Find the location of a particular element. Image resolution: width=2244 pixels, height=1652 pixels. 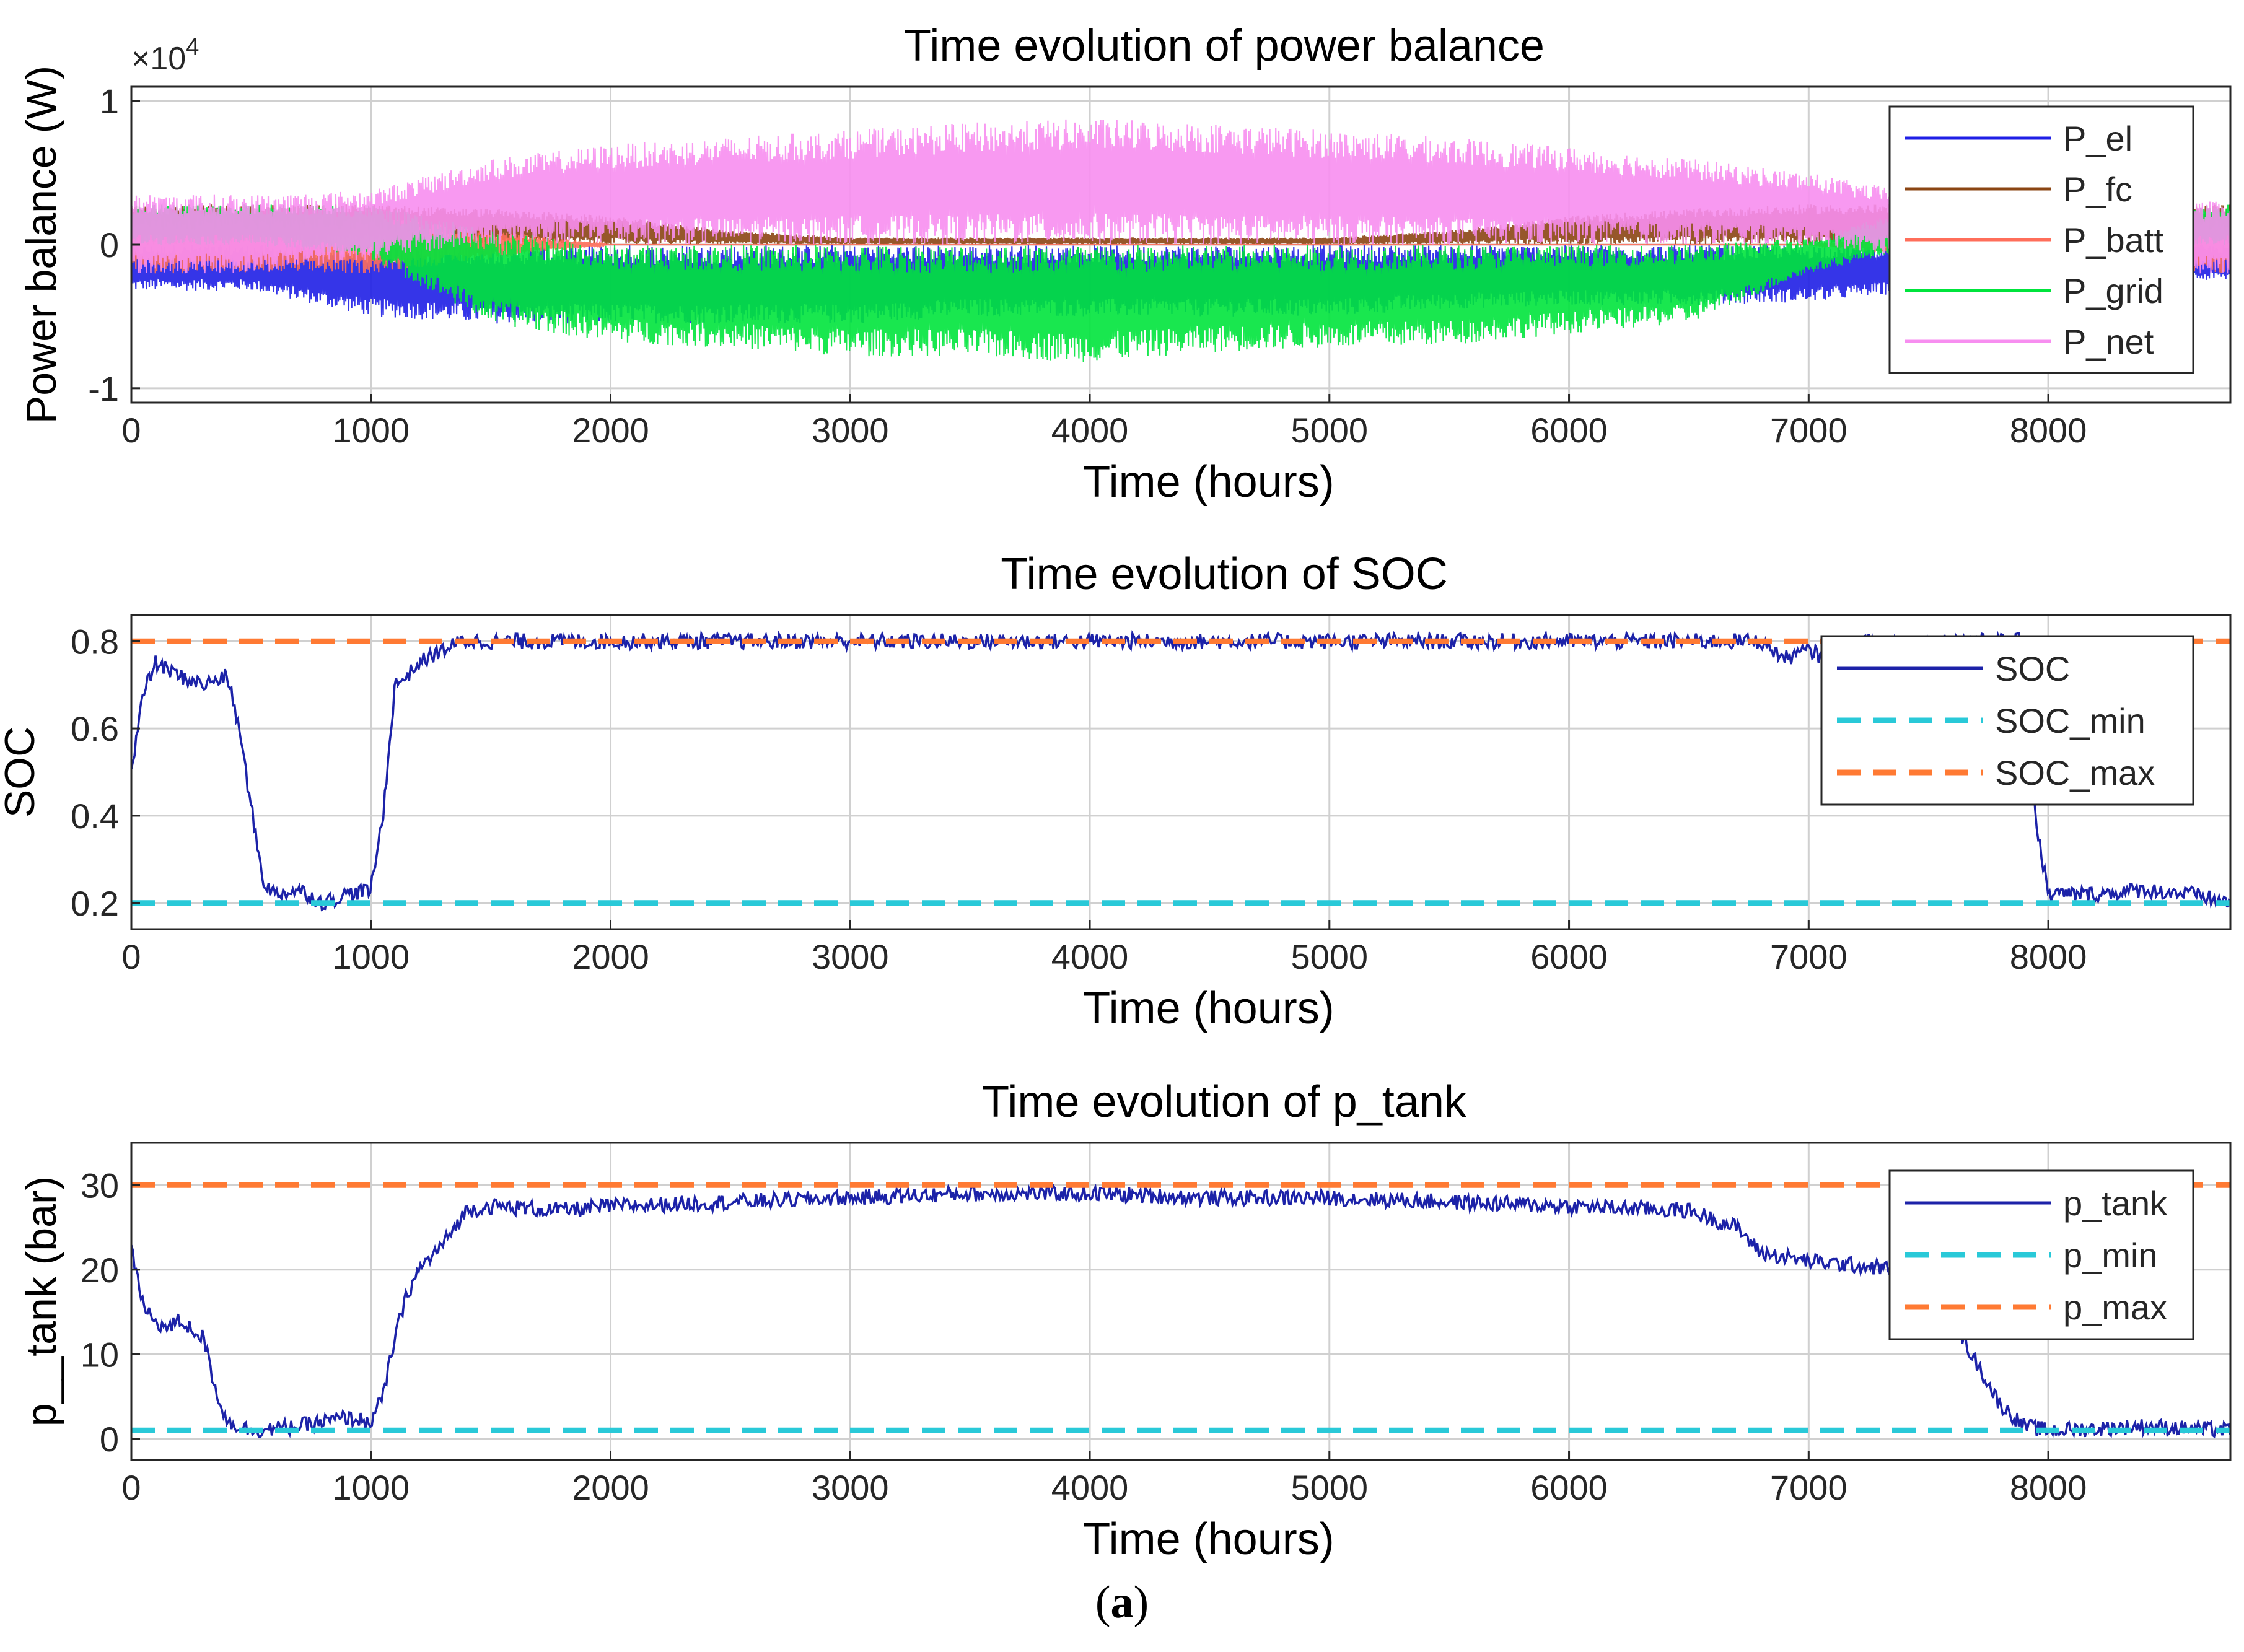

series-line-p_tank is located at coordinates (1180, 1311).